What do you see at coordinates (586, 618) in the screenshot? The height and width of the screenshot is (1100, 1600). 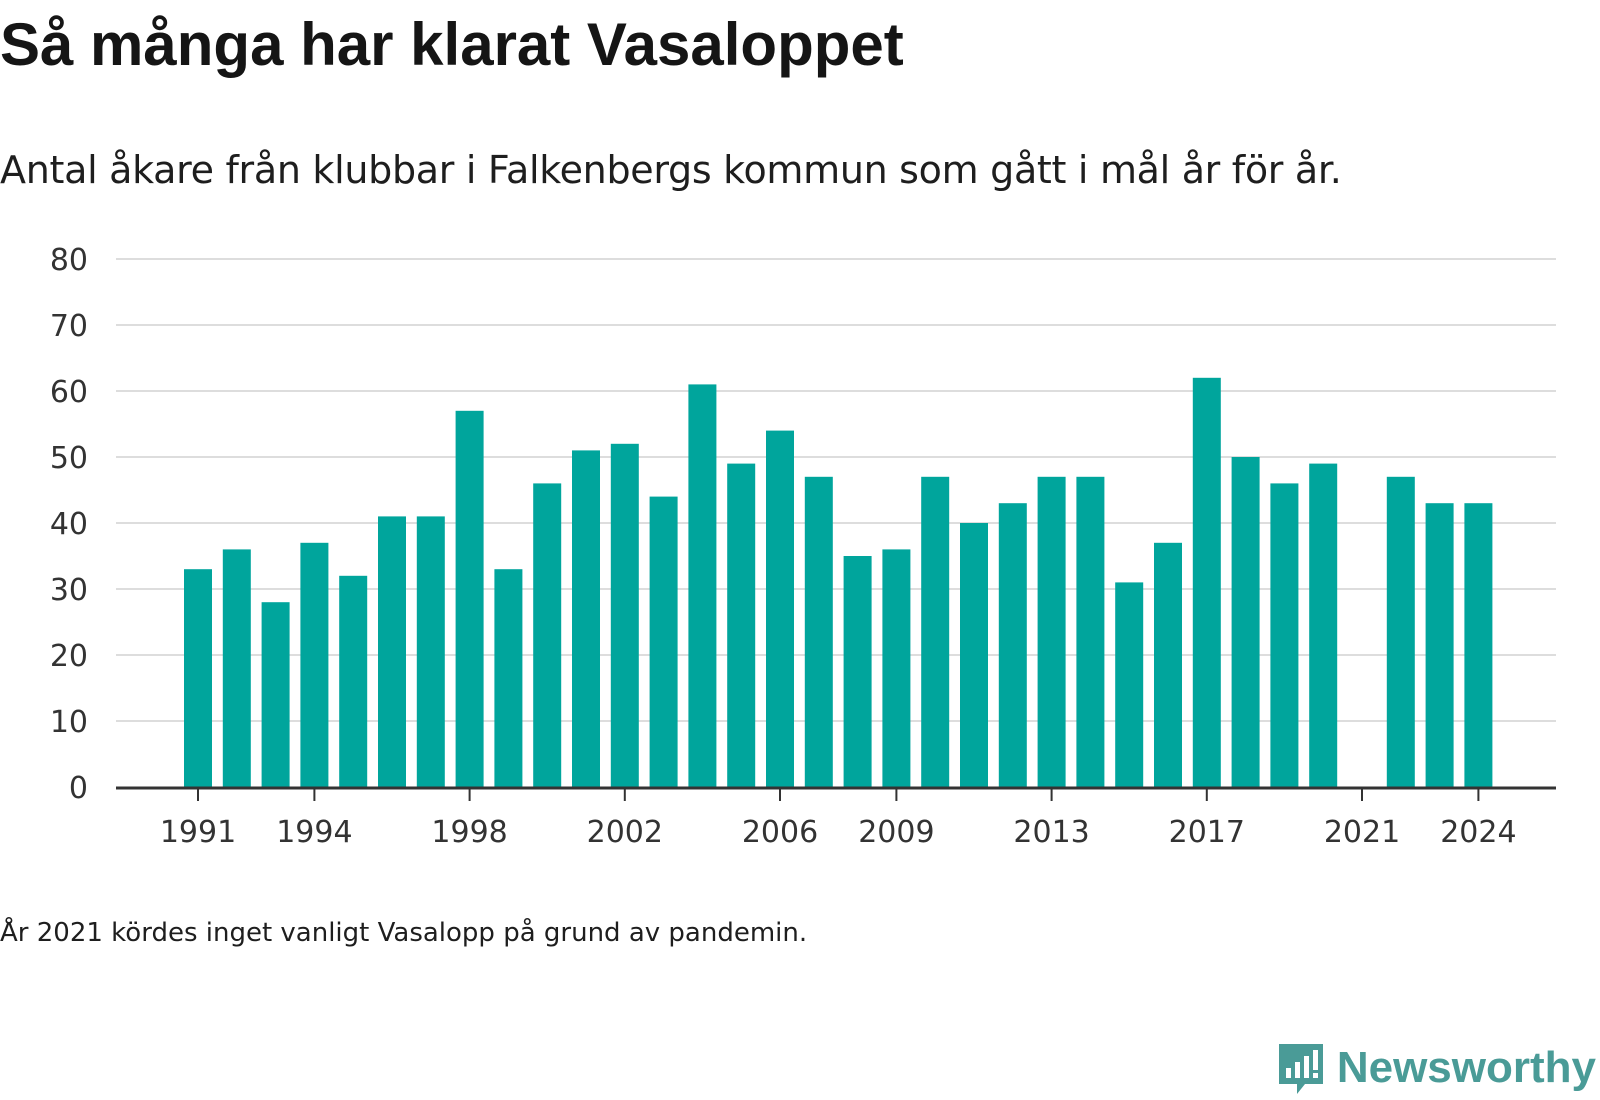 I see `bar-2001` at bounding box center [586, 618].